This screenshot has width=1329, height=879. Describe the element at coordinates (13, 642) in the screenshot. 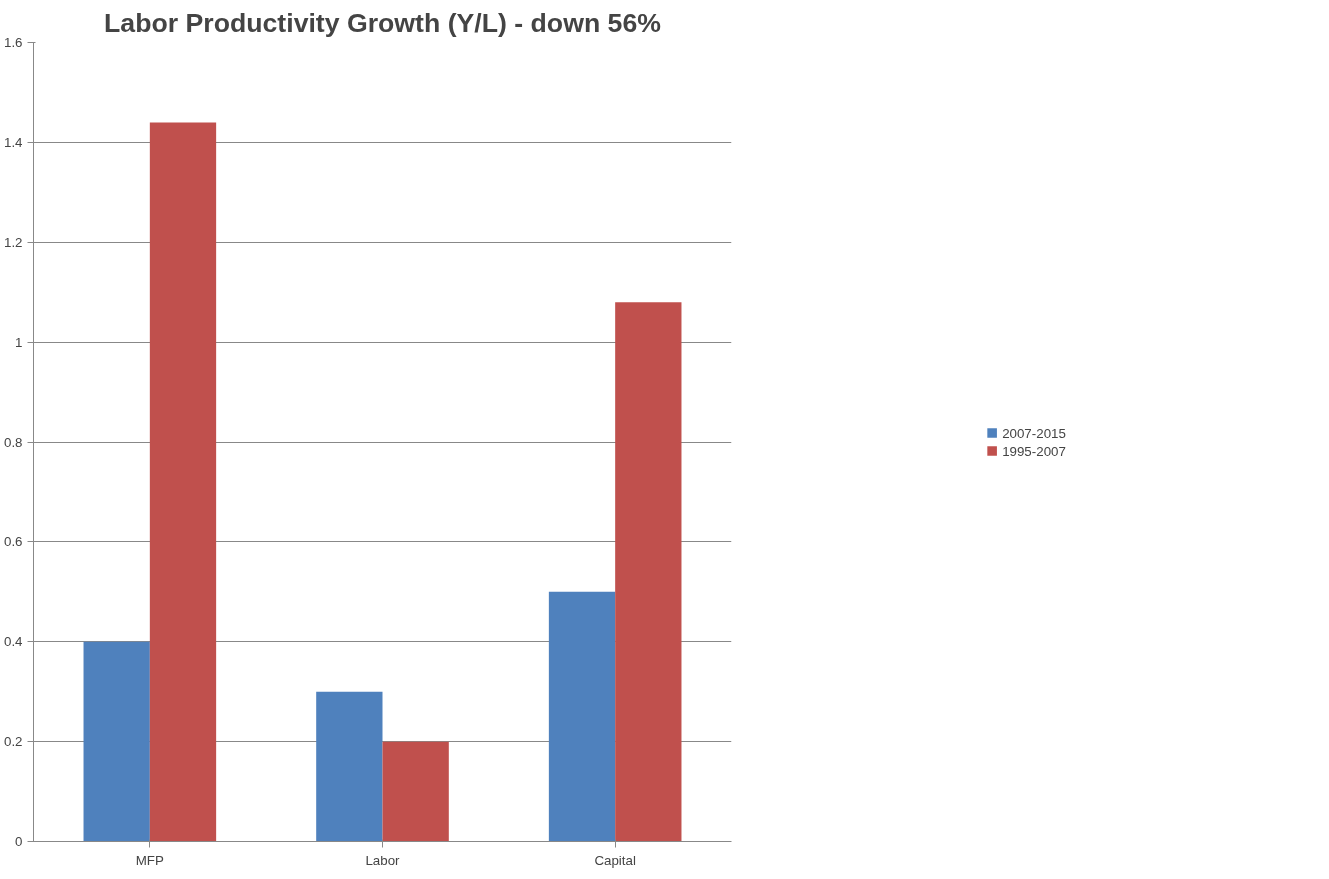

I see `y-tick-label: 0.4` at that location.